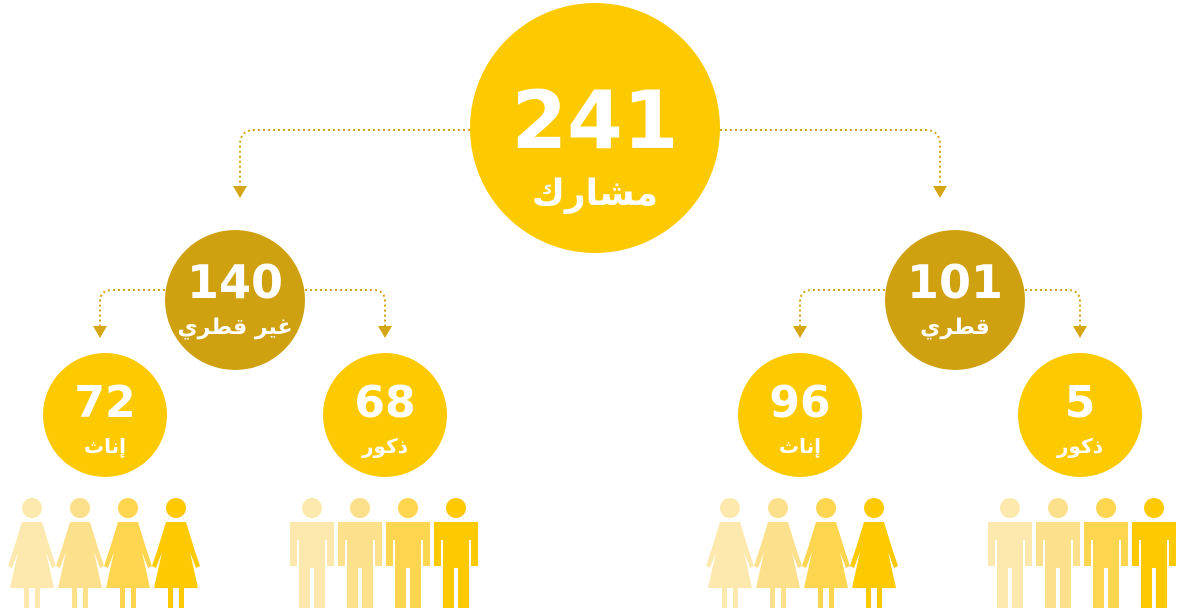  What do you see at coordinates (1080, 402) in the screenshot?
I see `leaf-value: 5` at bounding box center [1080, 402].